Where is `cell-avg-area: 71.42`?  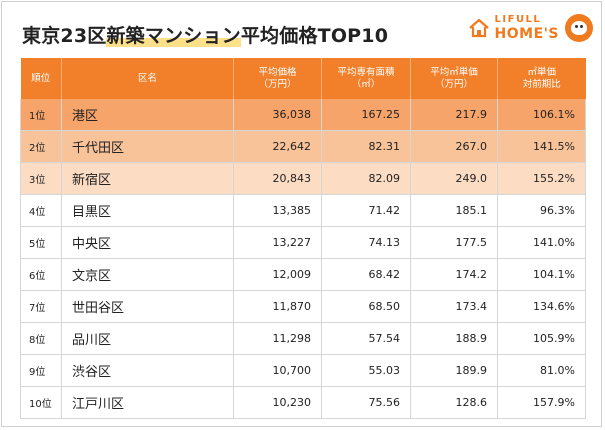 cell-avg-area: 71.42 is located at coordinates (366, 210).